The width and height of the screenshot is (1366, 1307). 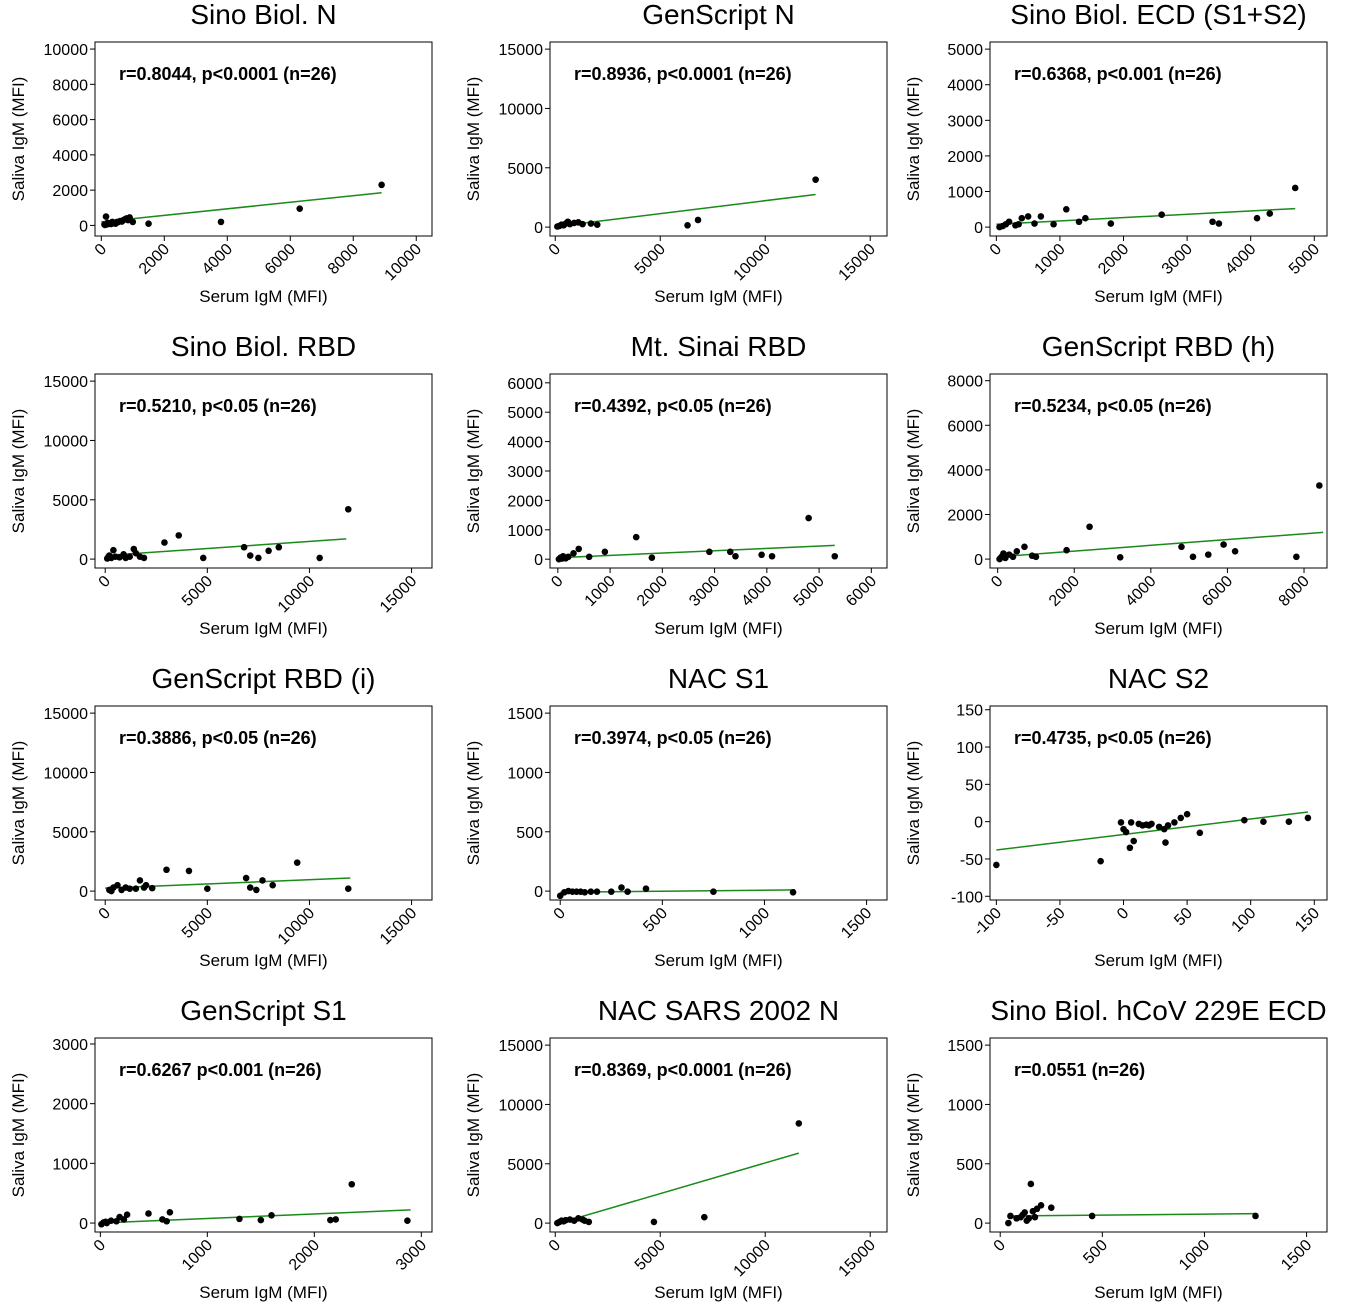 What do you see at coordinates (969, 748) in the screenshot?
I see `y-tick-label: 100` at bounding box center [969, 748].